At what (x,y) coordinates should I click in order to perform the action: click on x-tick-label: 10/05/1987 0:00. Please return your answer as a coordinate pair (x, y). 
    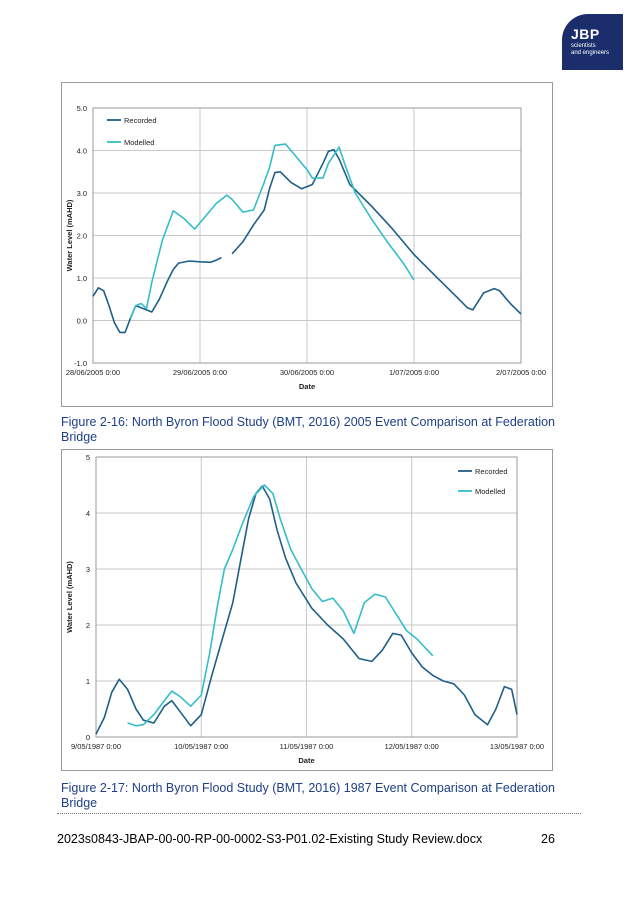
    Looking at the image, I should click on (201, 746).